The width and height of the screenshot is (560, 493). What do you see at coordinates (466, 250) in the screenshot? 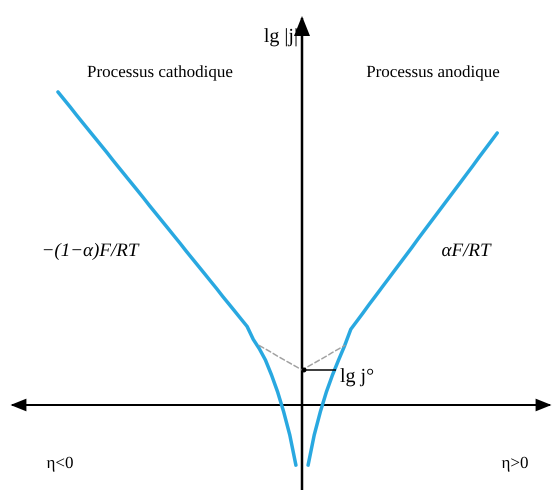
I see `annotation: αF/RT` at bounding box center [466, 250].